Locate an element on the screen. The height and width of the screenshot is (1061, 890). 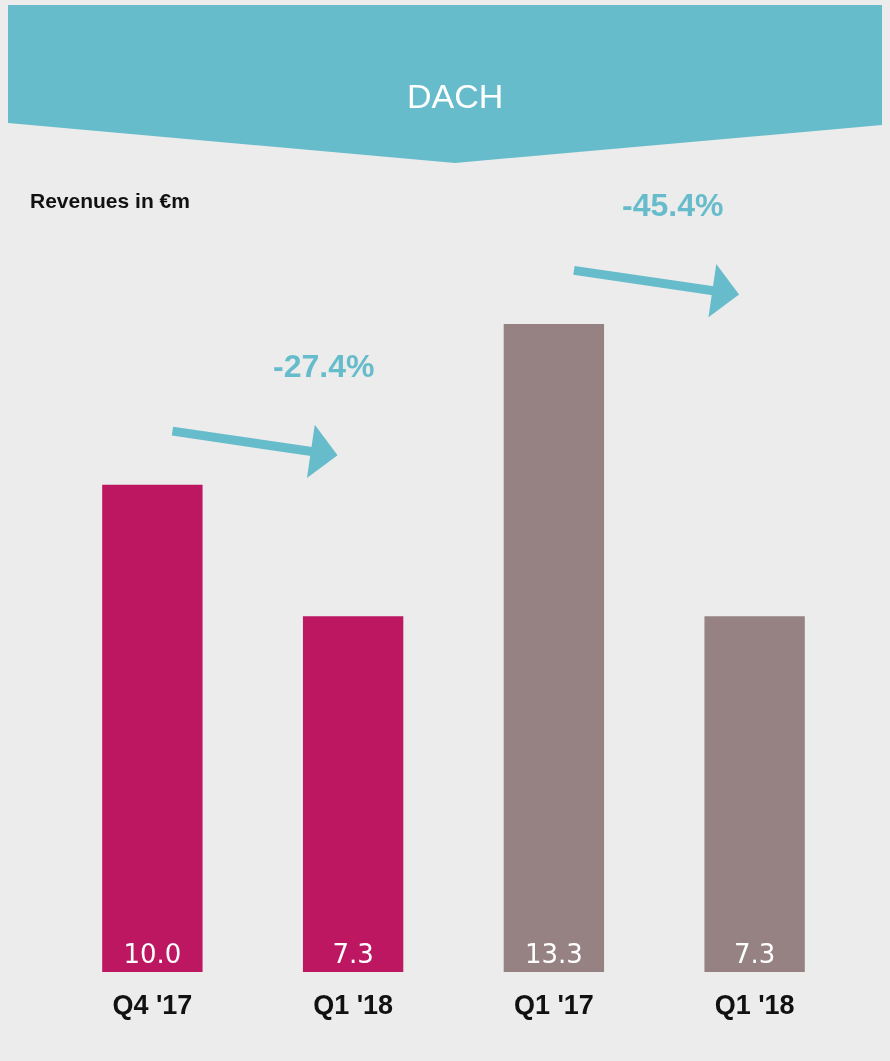
x-tick-label: Q1 '17 is located at coordinates (553, 1005).